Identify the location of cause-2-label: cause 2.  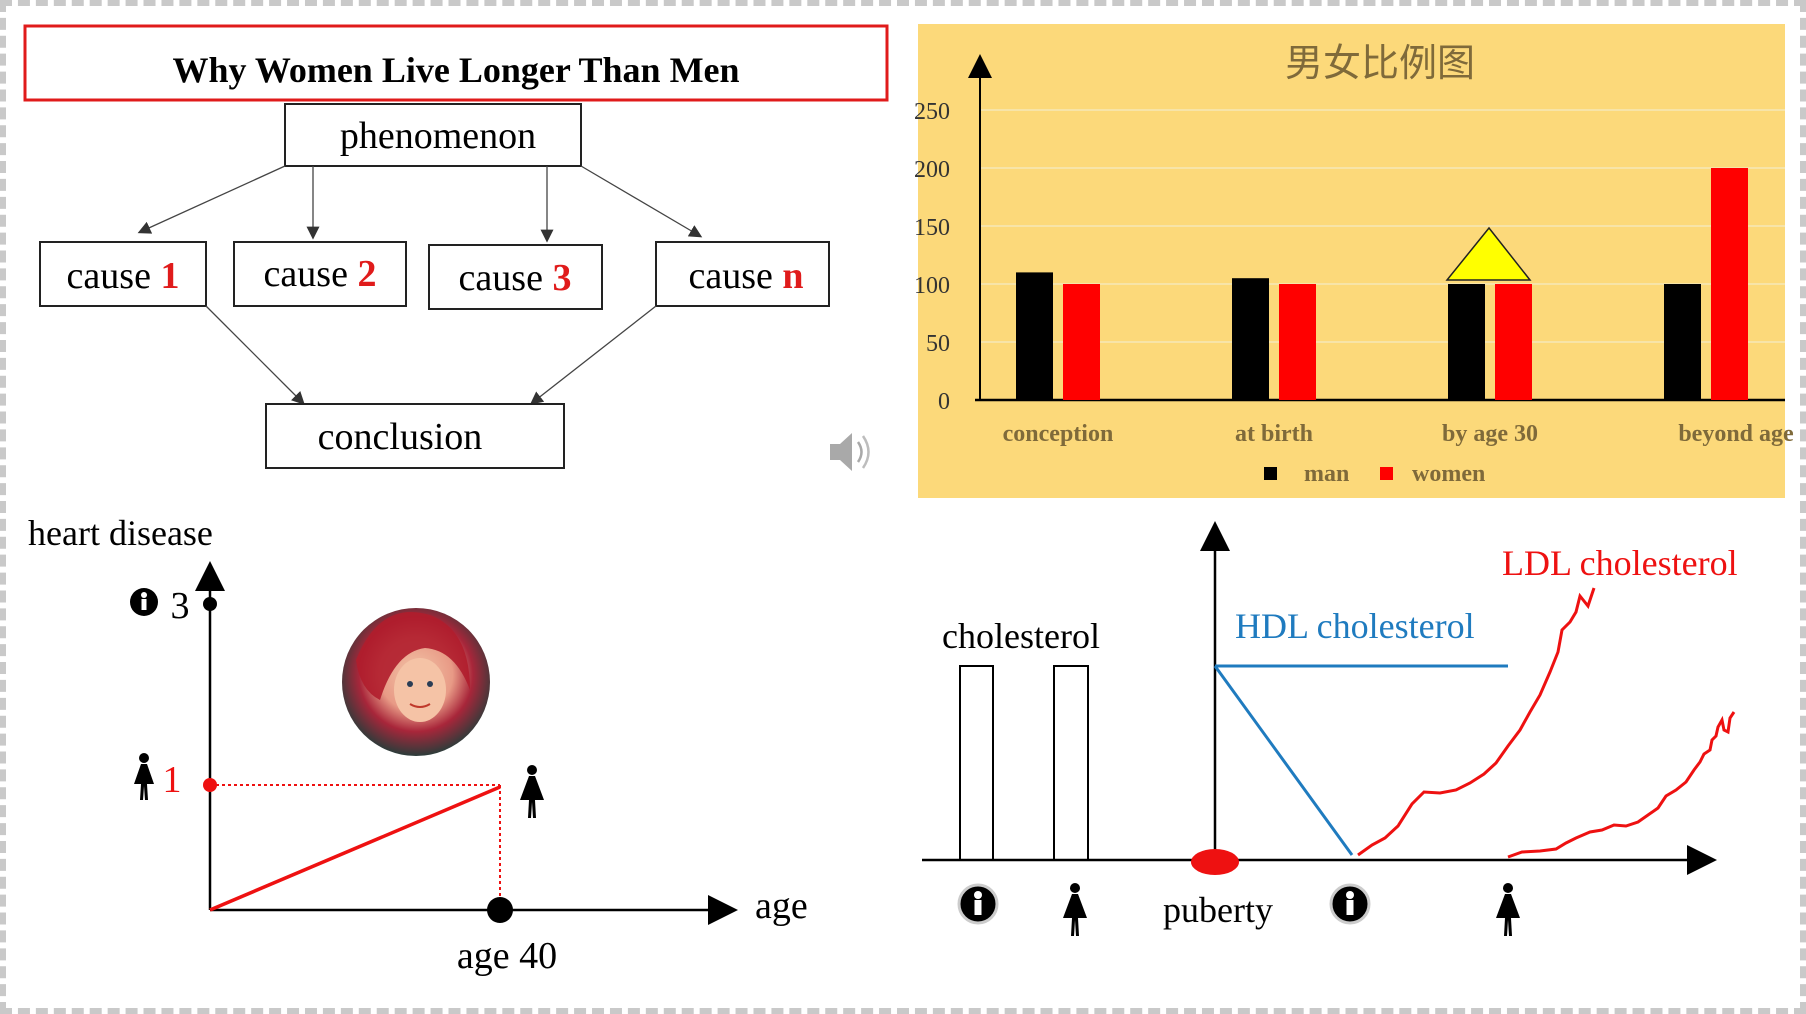
(320, 274).